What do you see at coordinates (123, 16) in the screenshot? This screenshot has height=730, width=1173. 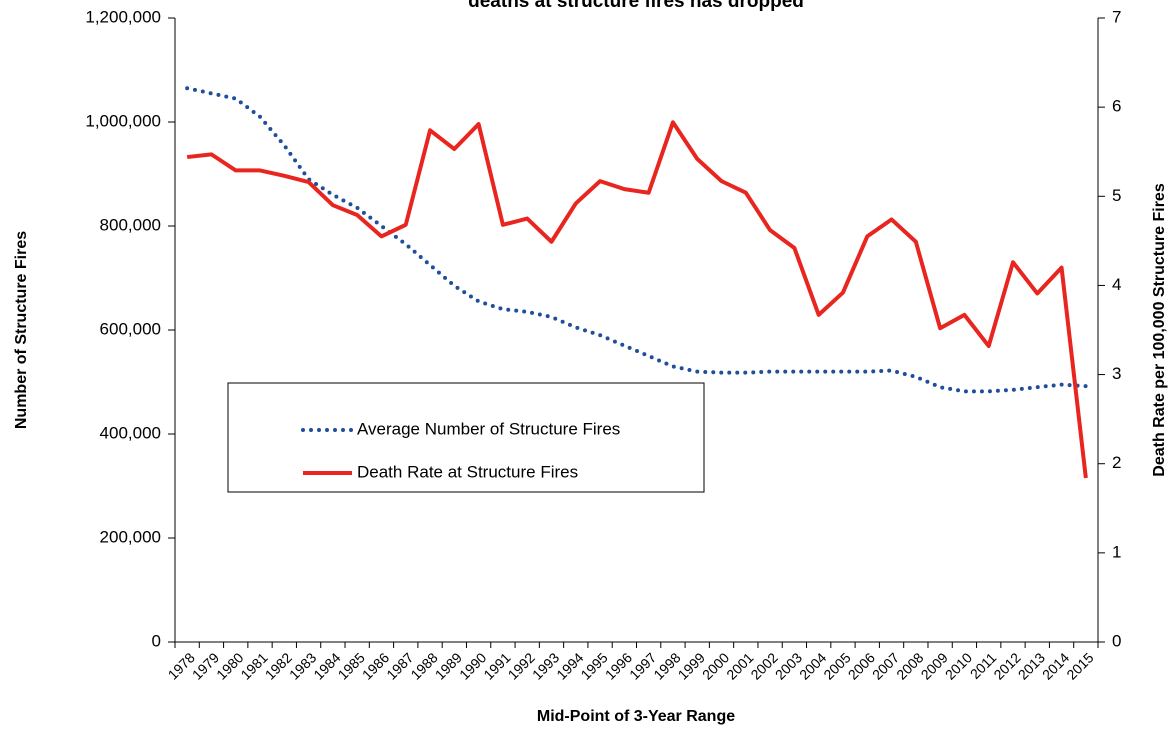 I see `y-tick-label: 1,200,000` at bounding box center [123, 16].